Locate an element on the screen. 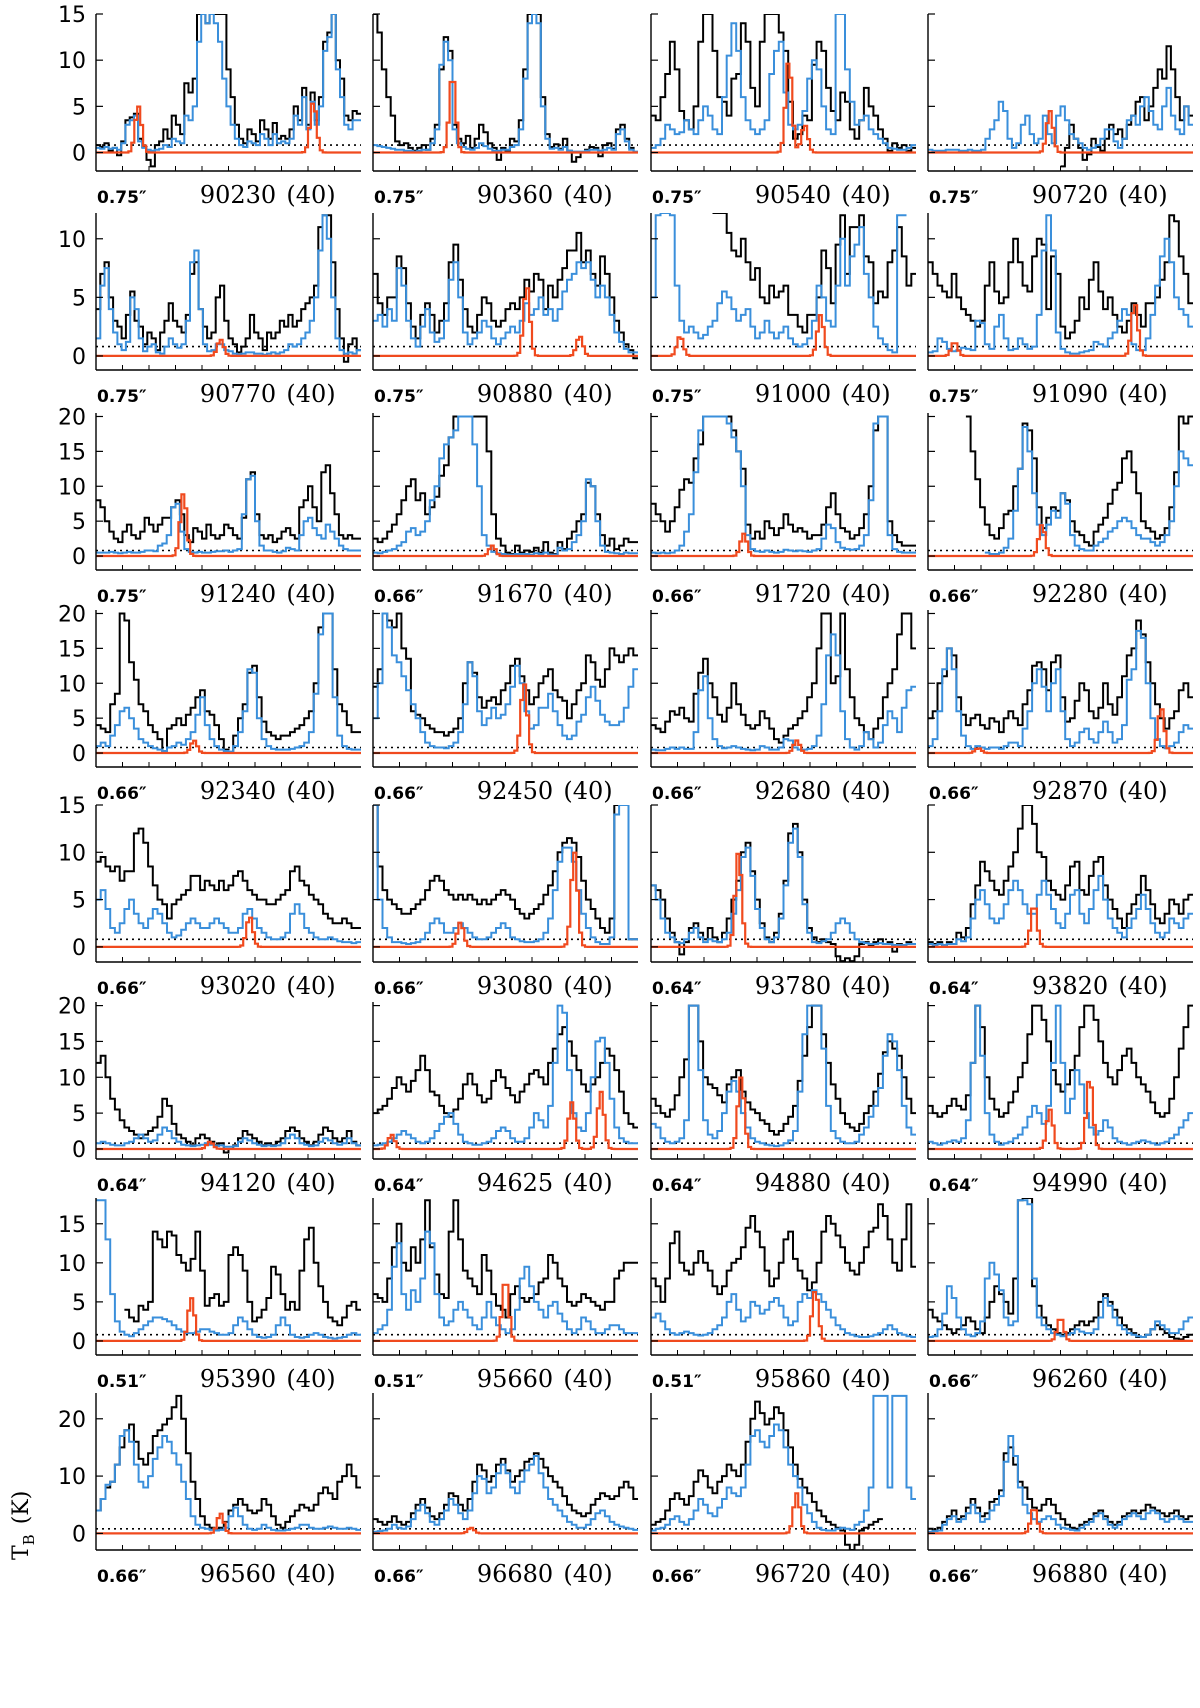 The width and height of the screenshot is (1200, 1708). spectrum-panel: 0.64″ 94990 (40) is located at coordinates (1060, 1099).